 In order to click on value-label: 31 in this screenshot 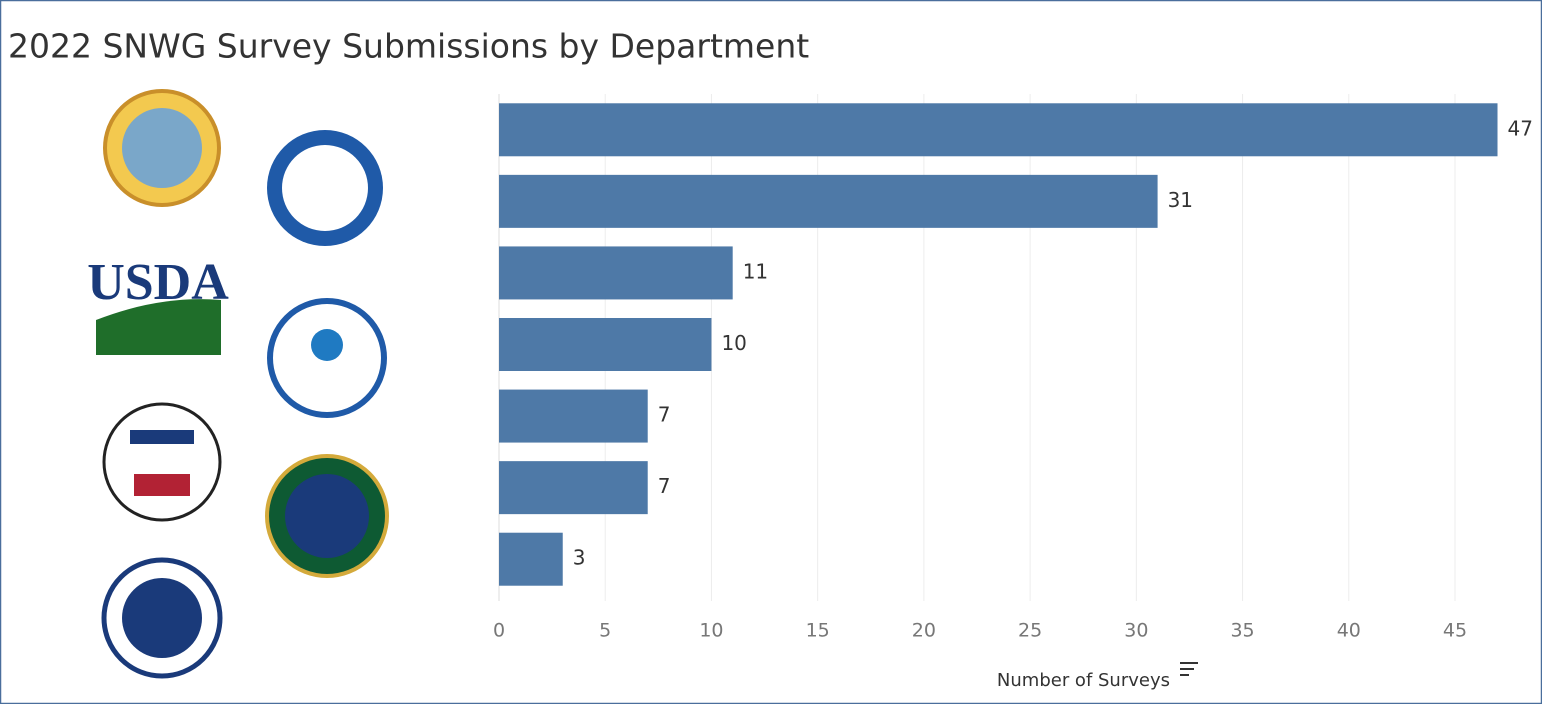, I will do `click(1180, 200)`.